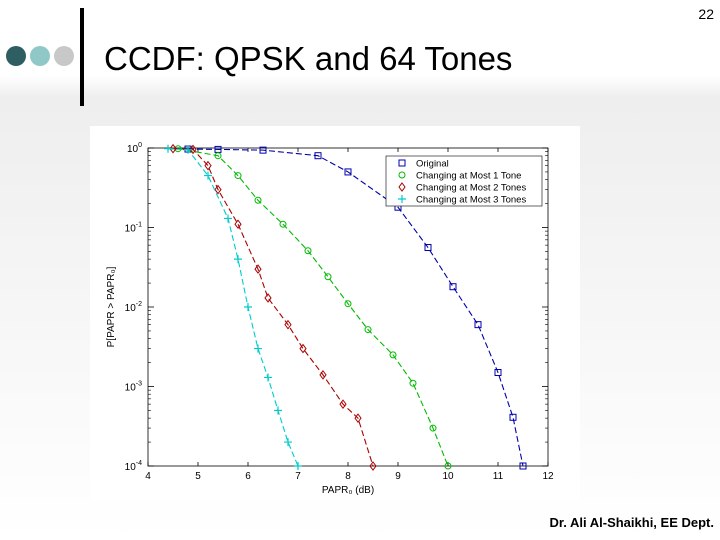 The image size is (720, 540). I want to click on slide-number: 22, so click(706, 14).